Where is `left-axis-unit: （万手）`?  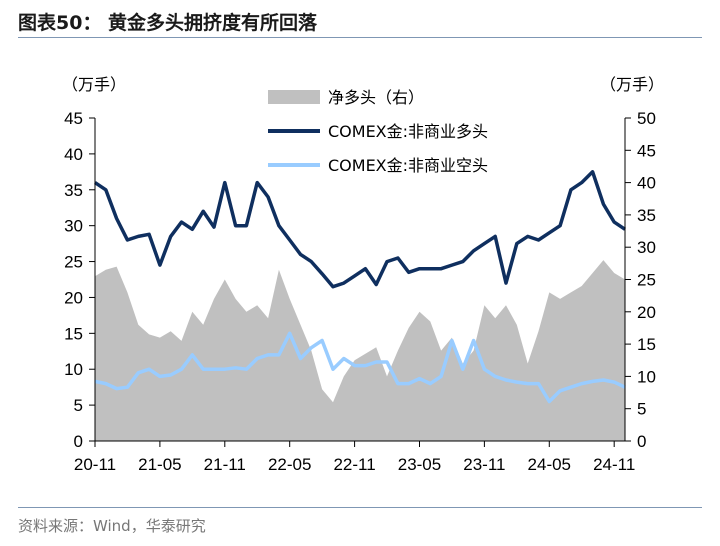
left-axis-unit: （万手） is located at coordinates (94, 84).